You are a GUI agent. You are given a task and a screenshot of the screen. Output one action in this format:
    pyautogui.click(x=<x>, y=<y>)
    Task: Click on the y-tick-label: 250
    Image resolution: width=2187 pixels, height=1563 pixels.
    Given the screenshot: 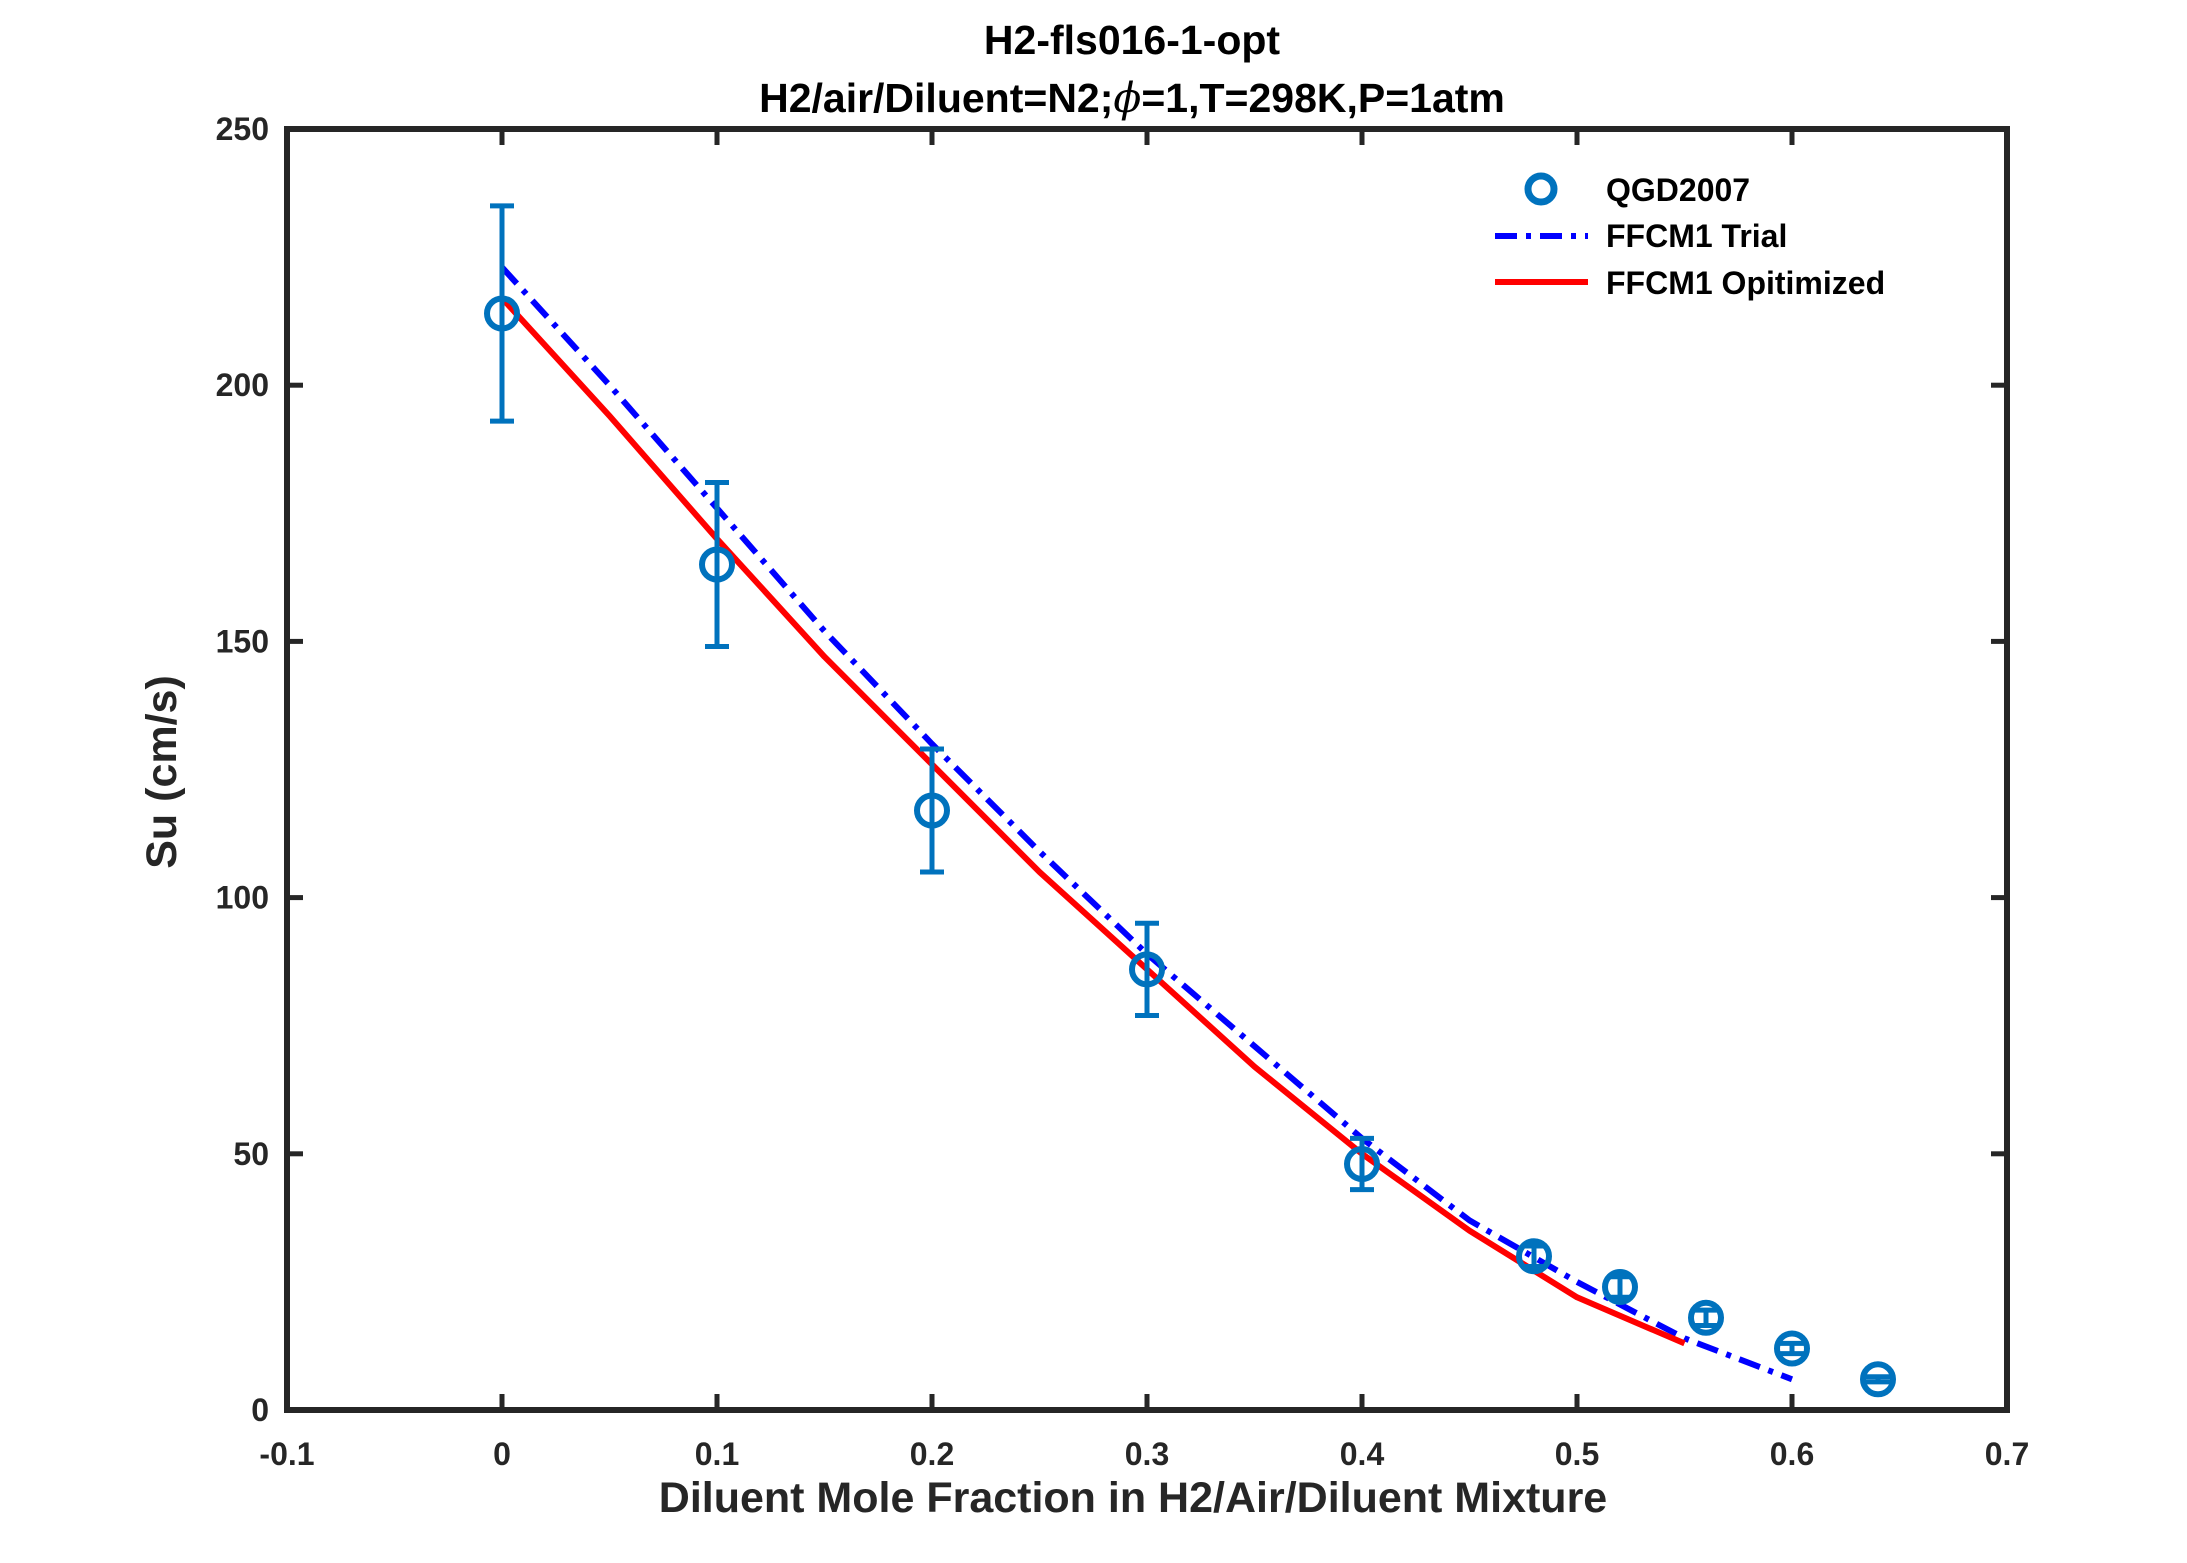 What is the action you would take?
    pyautogui.click(x=242, y=129)
    